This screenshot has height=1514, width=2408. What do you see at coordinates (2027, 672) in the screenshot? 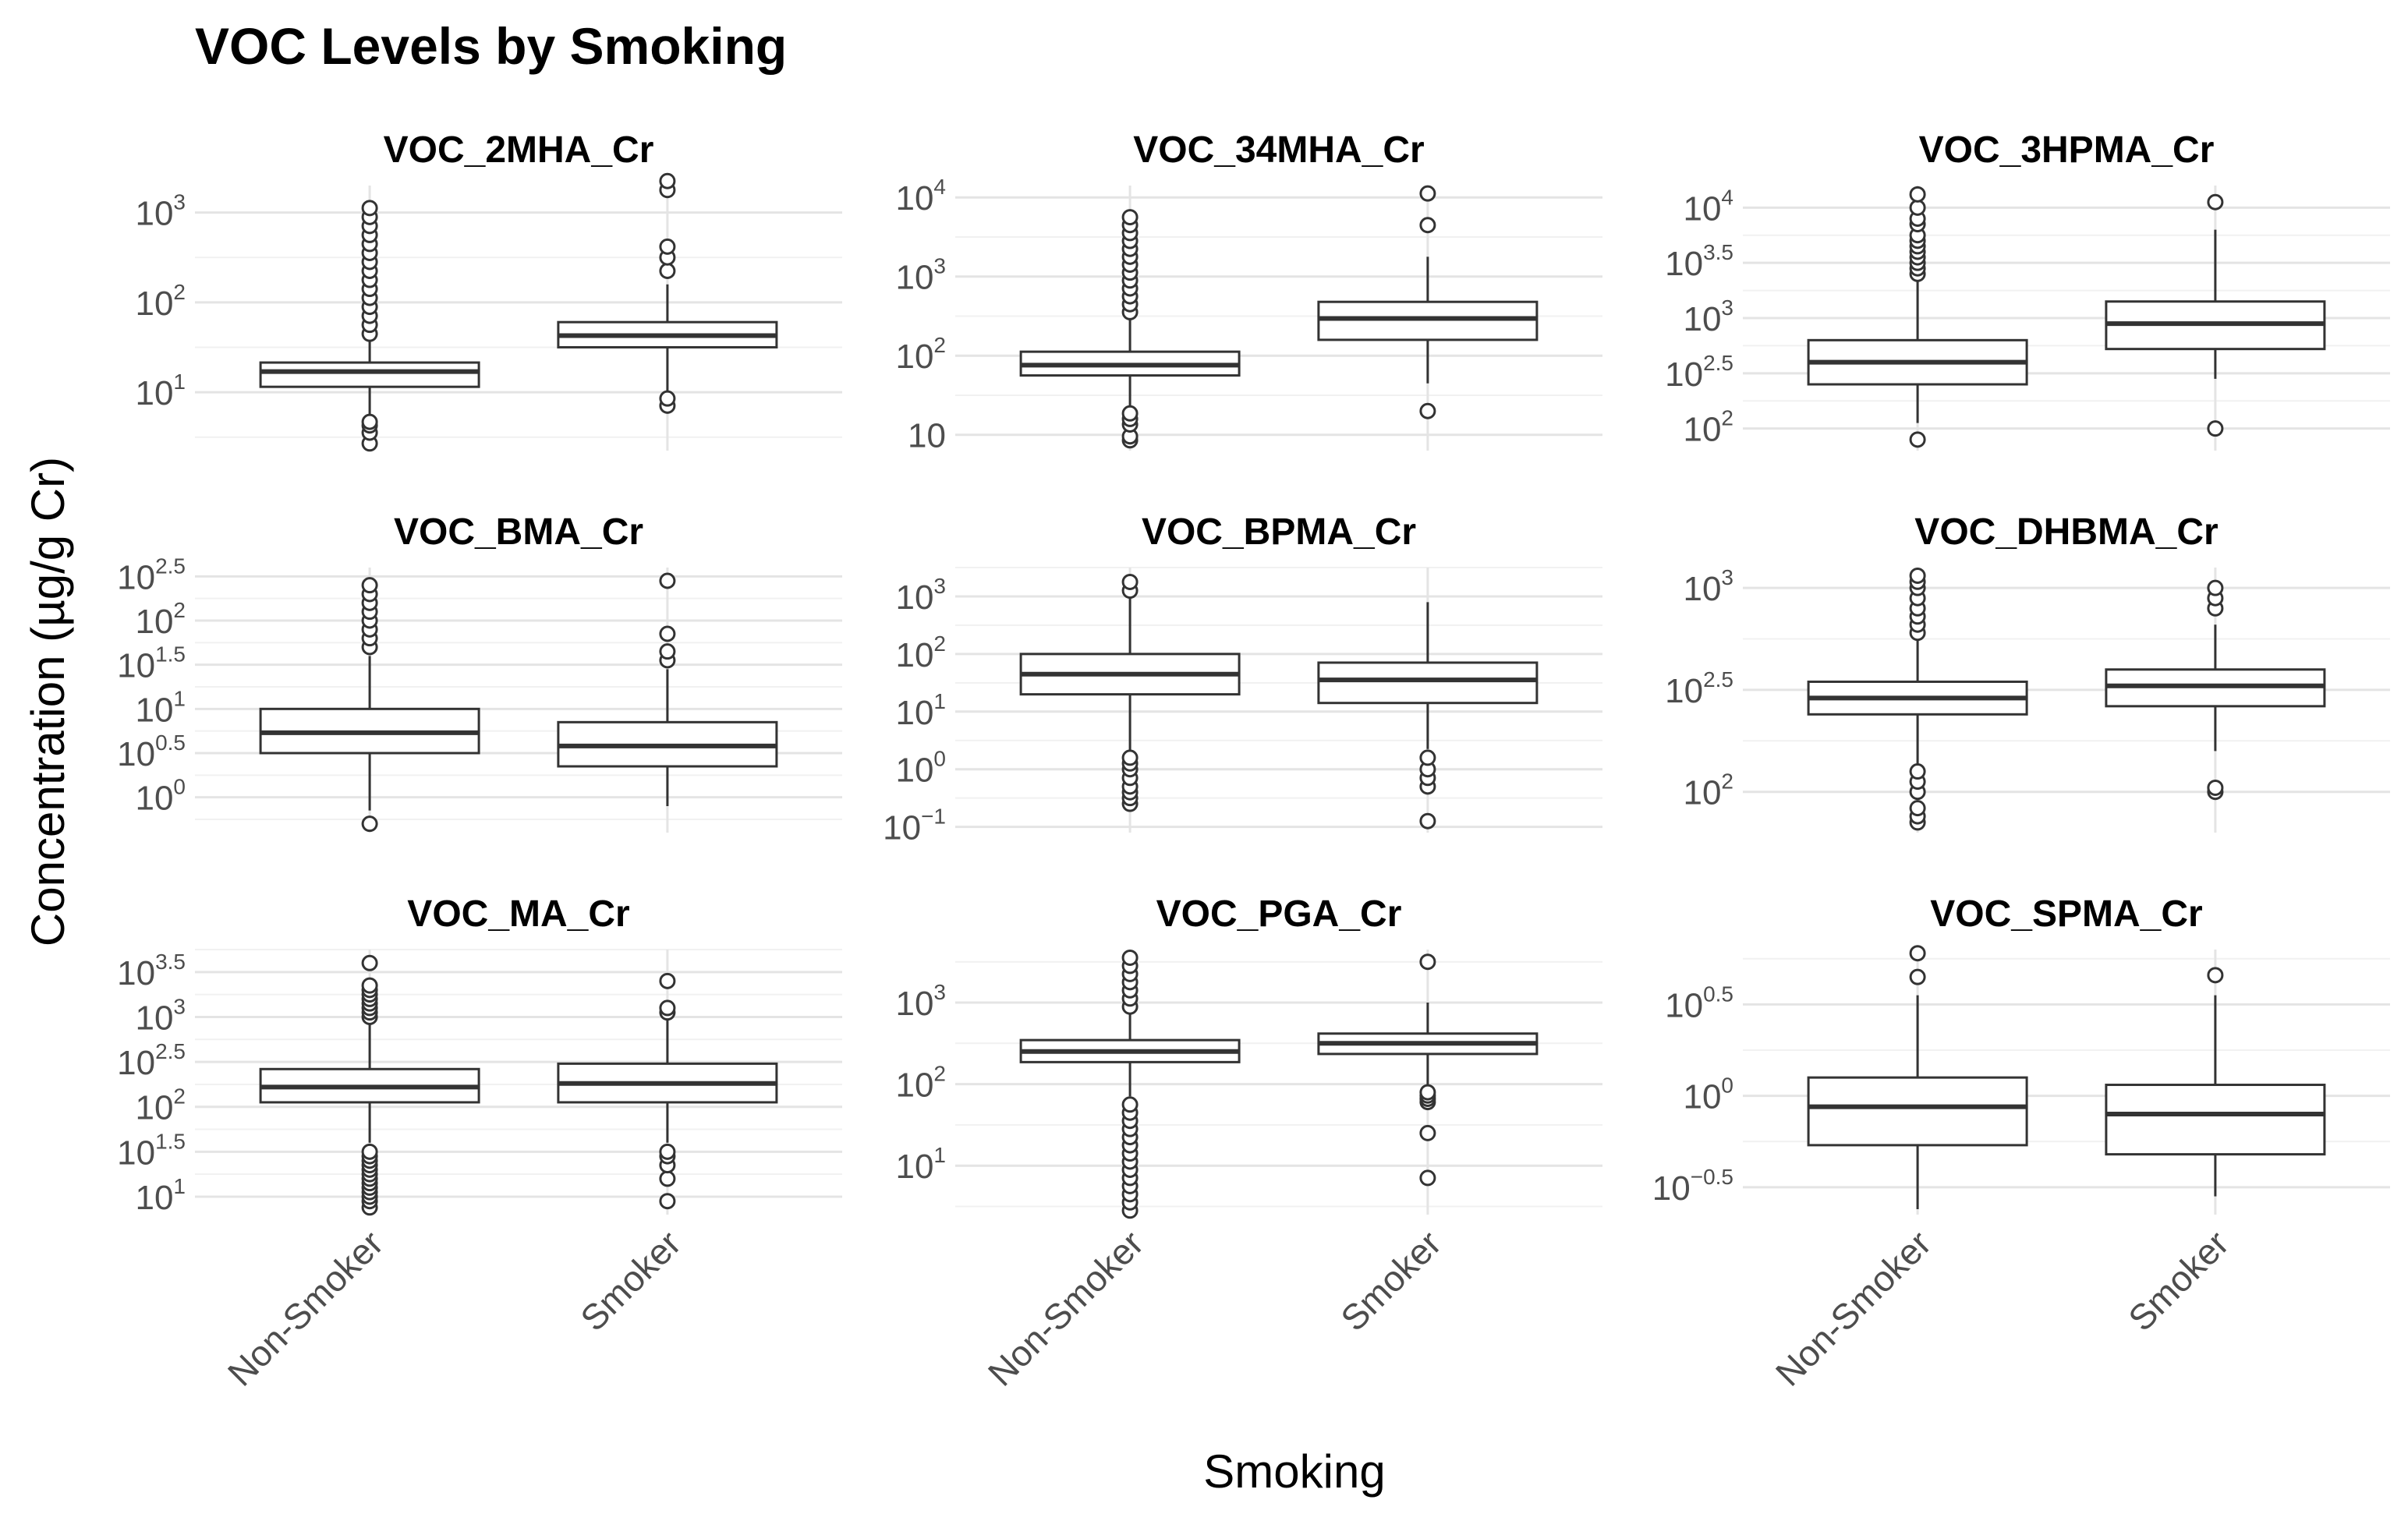
I see `facet-VOC_DHBMA_Cr: VOC_DHBMA_Cr 10² 102.5 10³` at bounding box center [2027, 672].